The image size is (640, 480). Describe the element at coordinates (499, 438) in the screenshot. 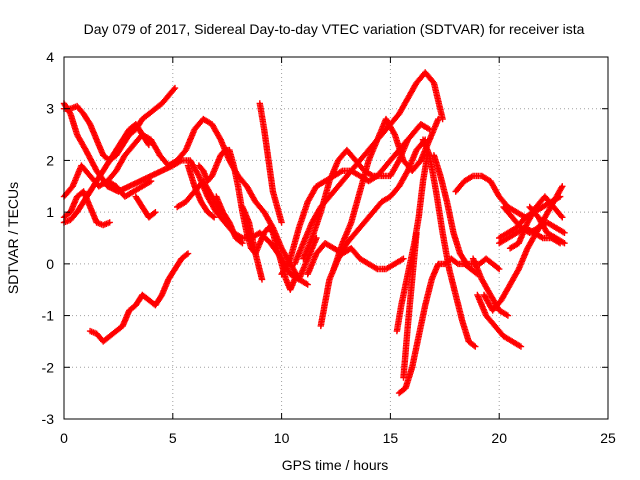

I see `x-tick-label: 20` at that location.